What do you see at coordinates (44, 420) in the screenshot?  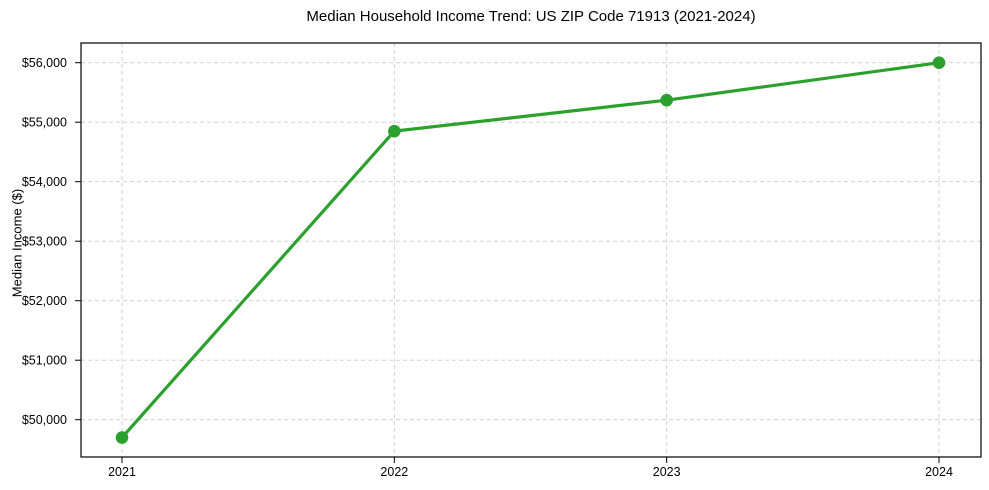 I see `y-tick-label: $50,000` at bounding box center [44, 420].